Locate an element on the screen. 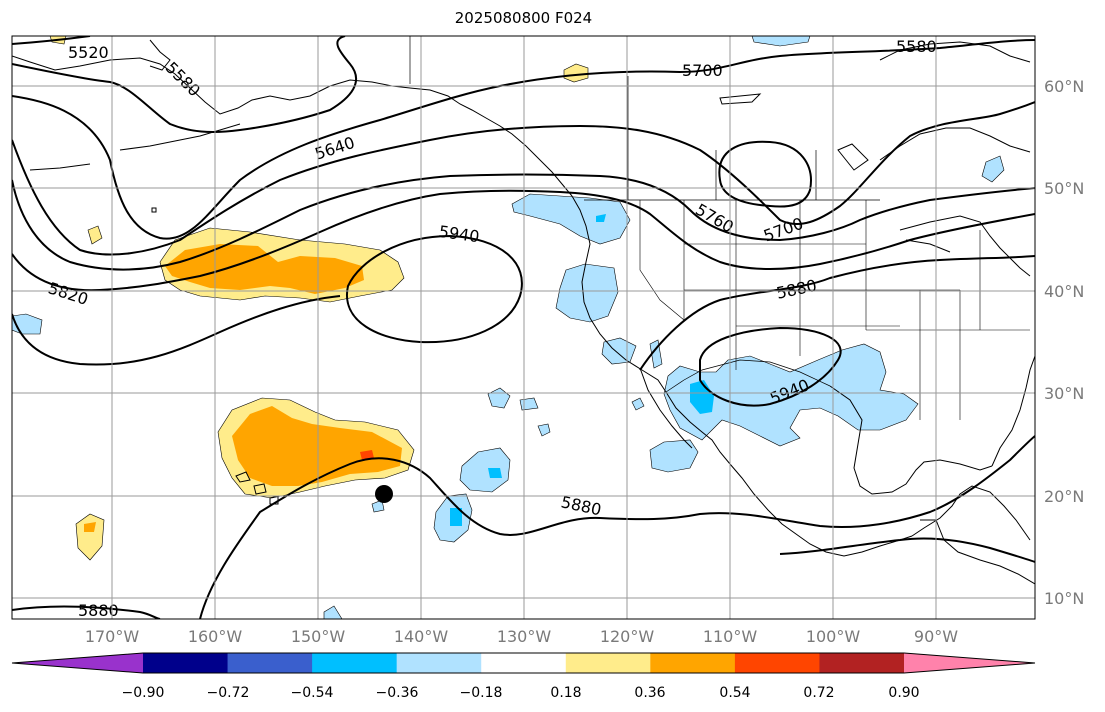 The height and width of the screenshot is (712, 1105). lon-label: 100°W is located at coordinates (833, 636).